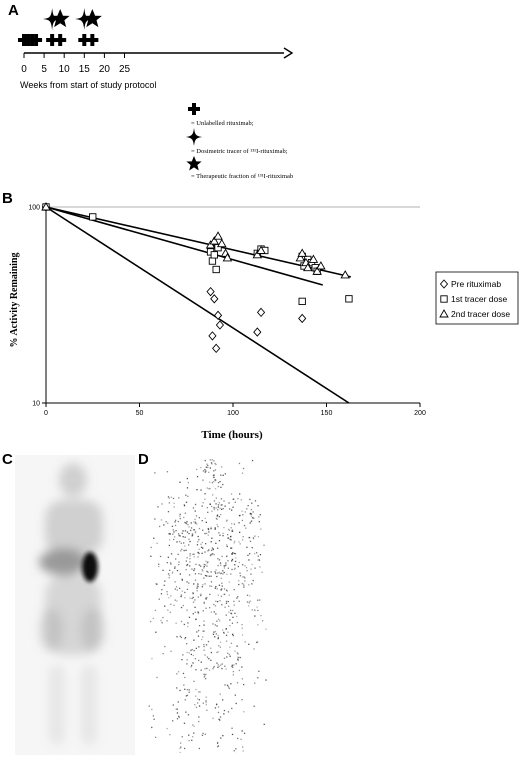  What do you see at coordinates (85, 69) in the screenshot?
I see `timeline-tick-label: 15` at bounding box center [85, 69].